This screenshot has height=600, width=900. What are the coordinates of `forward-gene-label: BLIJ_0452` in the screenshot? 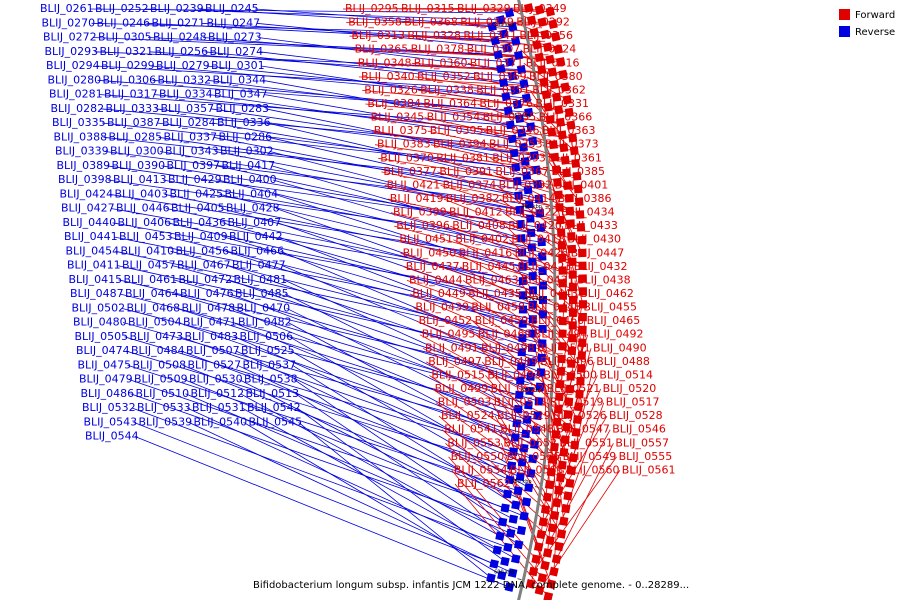 It's located at (446, 320).